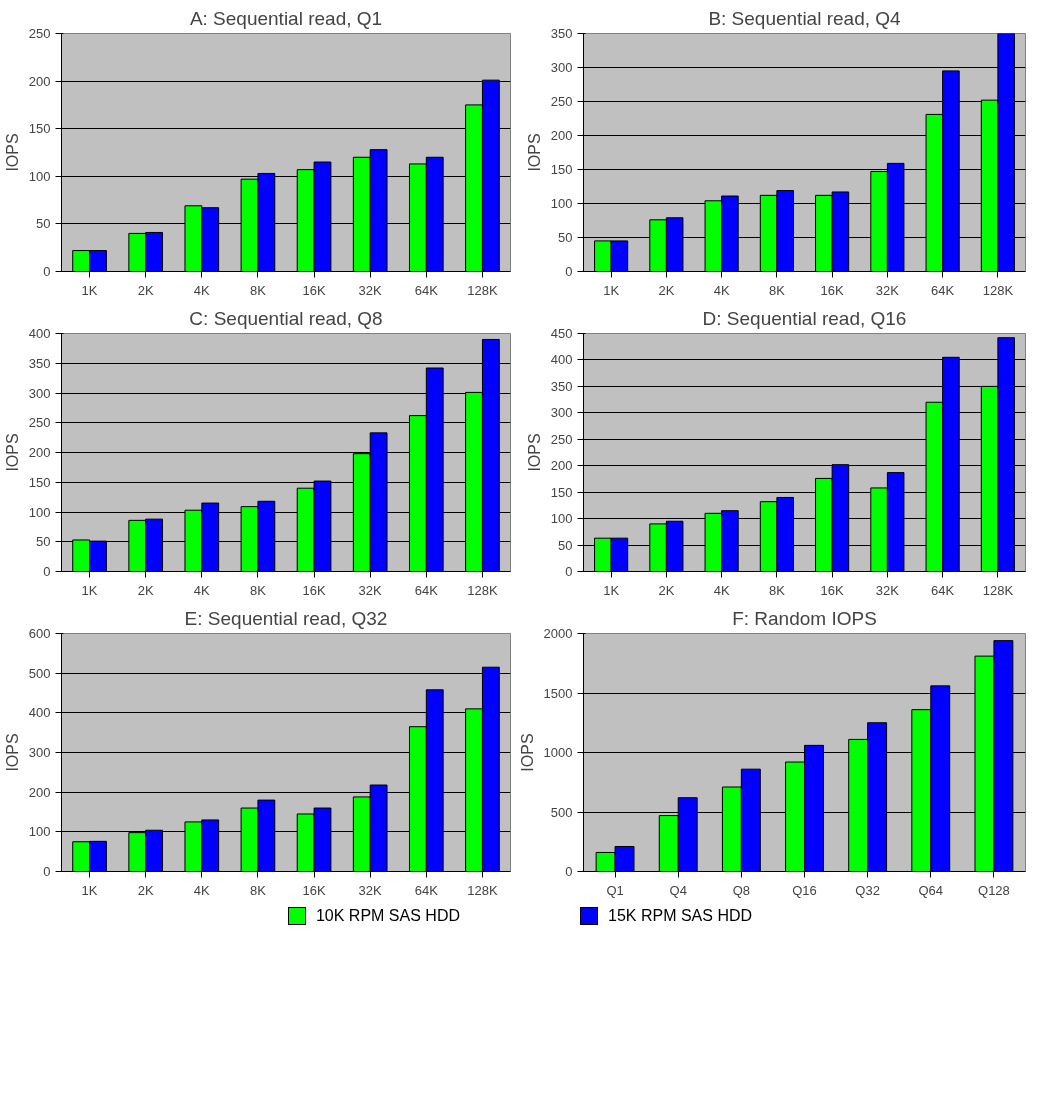  What do you see at coordinates (561, 812) in the screenshot?
I see `y-tick-label: 500` at bounding box center [561, 812].